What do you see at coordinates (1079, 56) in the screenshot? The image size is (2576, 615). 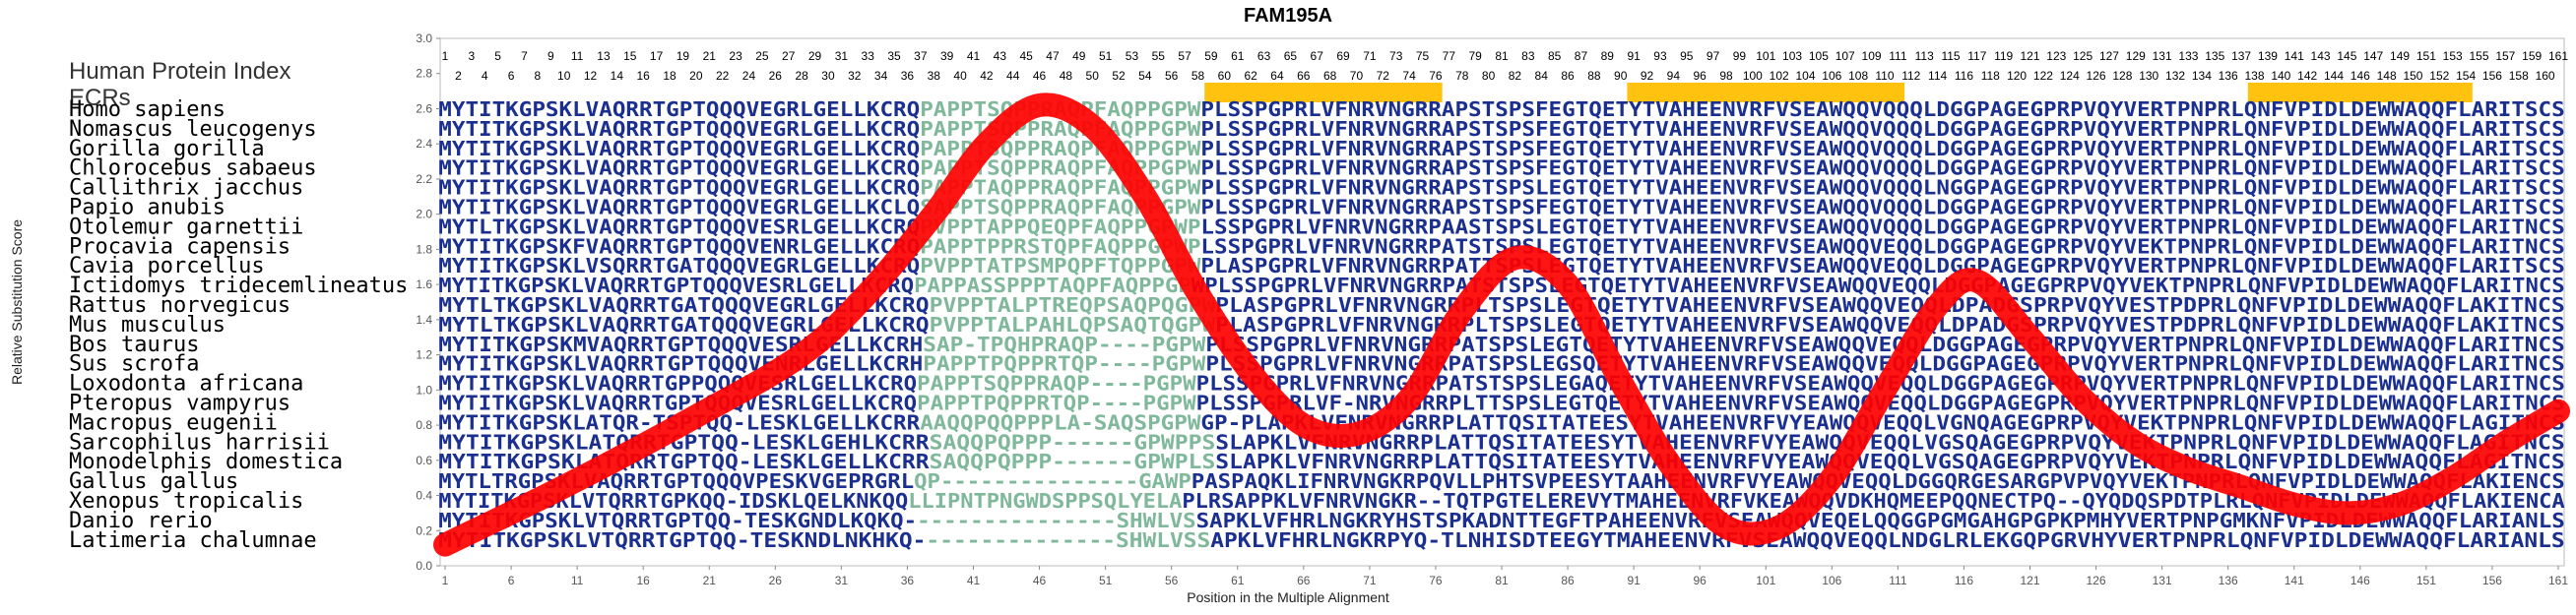 I see `position-number: 49` at bounding box center [1079, 56].